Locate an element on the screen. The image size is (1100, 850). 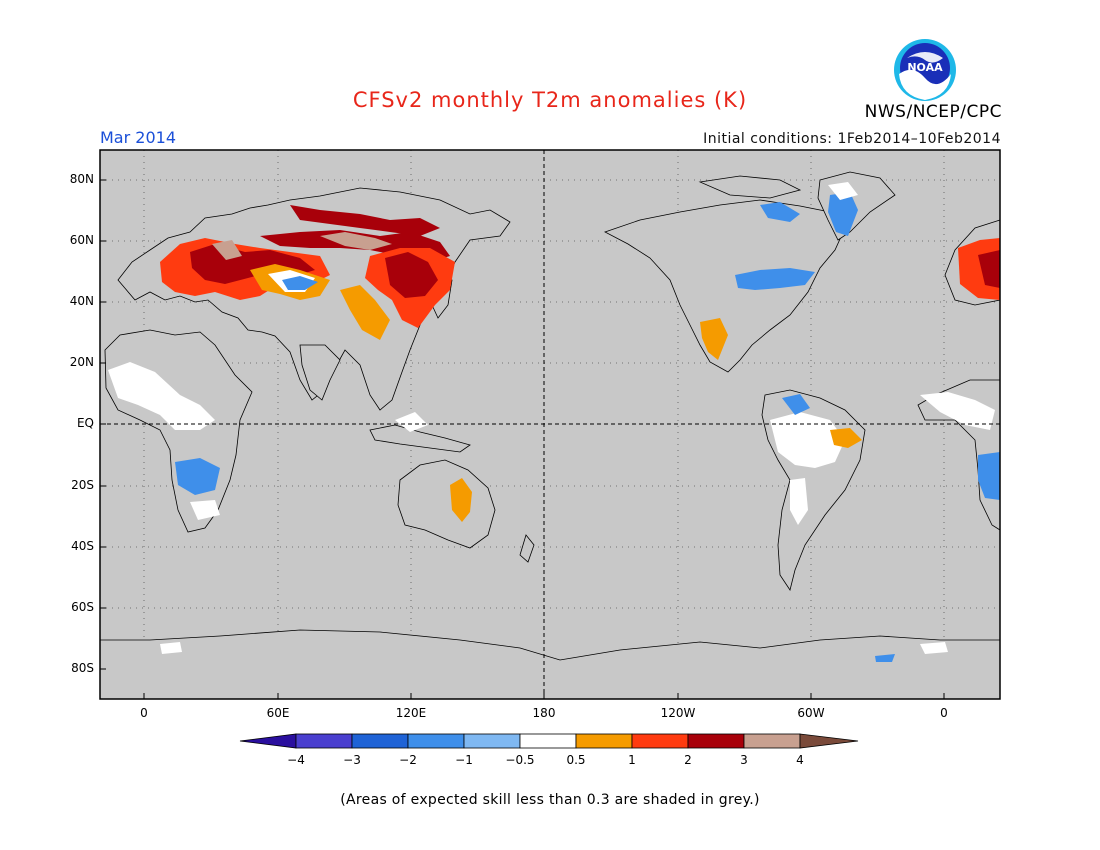
anomaly-central-blue is located at coordinates (300, 283).